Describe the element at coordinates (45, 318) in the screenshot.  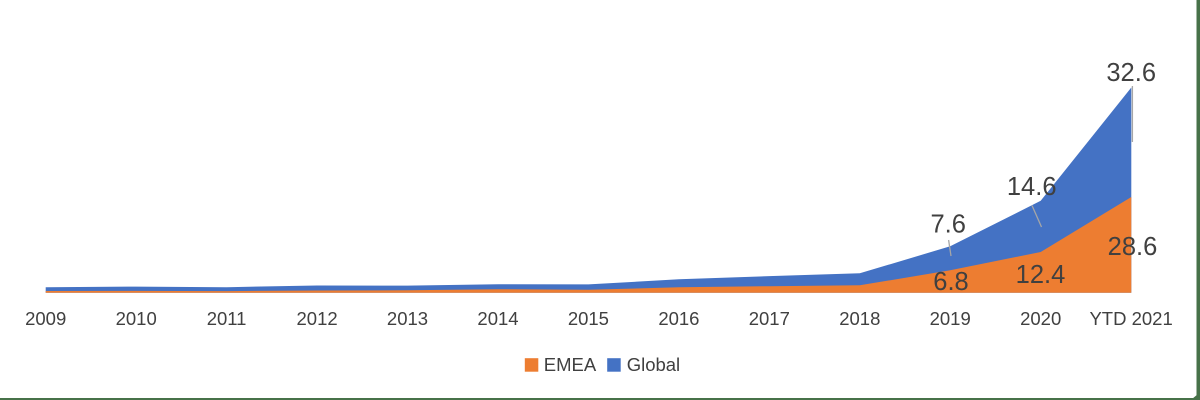
I see `svg-text: 2009` at that location.